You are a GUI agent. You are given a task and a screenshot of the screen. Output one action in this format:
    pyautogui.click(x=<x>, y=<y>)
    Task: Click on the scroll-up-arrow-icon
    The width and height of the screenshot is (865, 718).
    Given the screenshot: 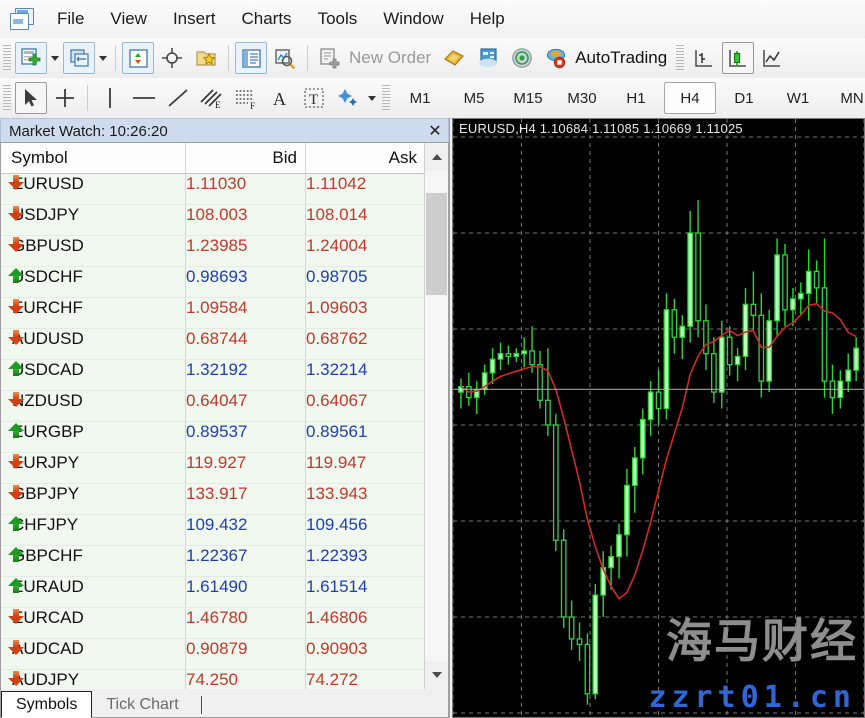 What is the action you would take?
    pyautogui.click(x=436, y=157)
    